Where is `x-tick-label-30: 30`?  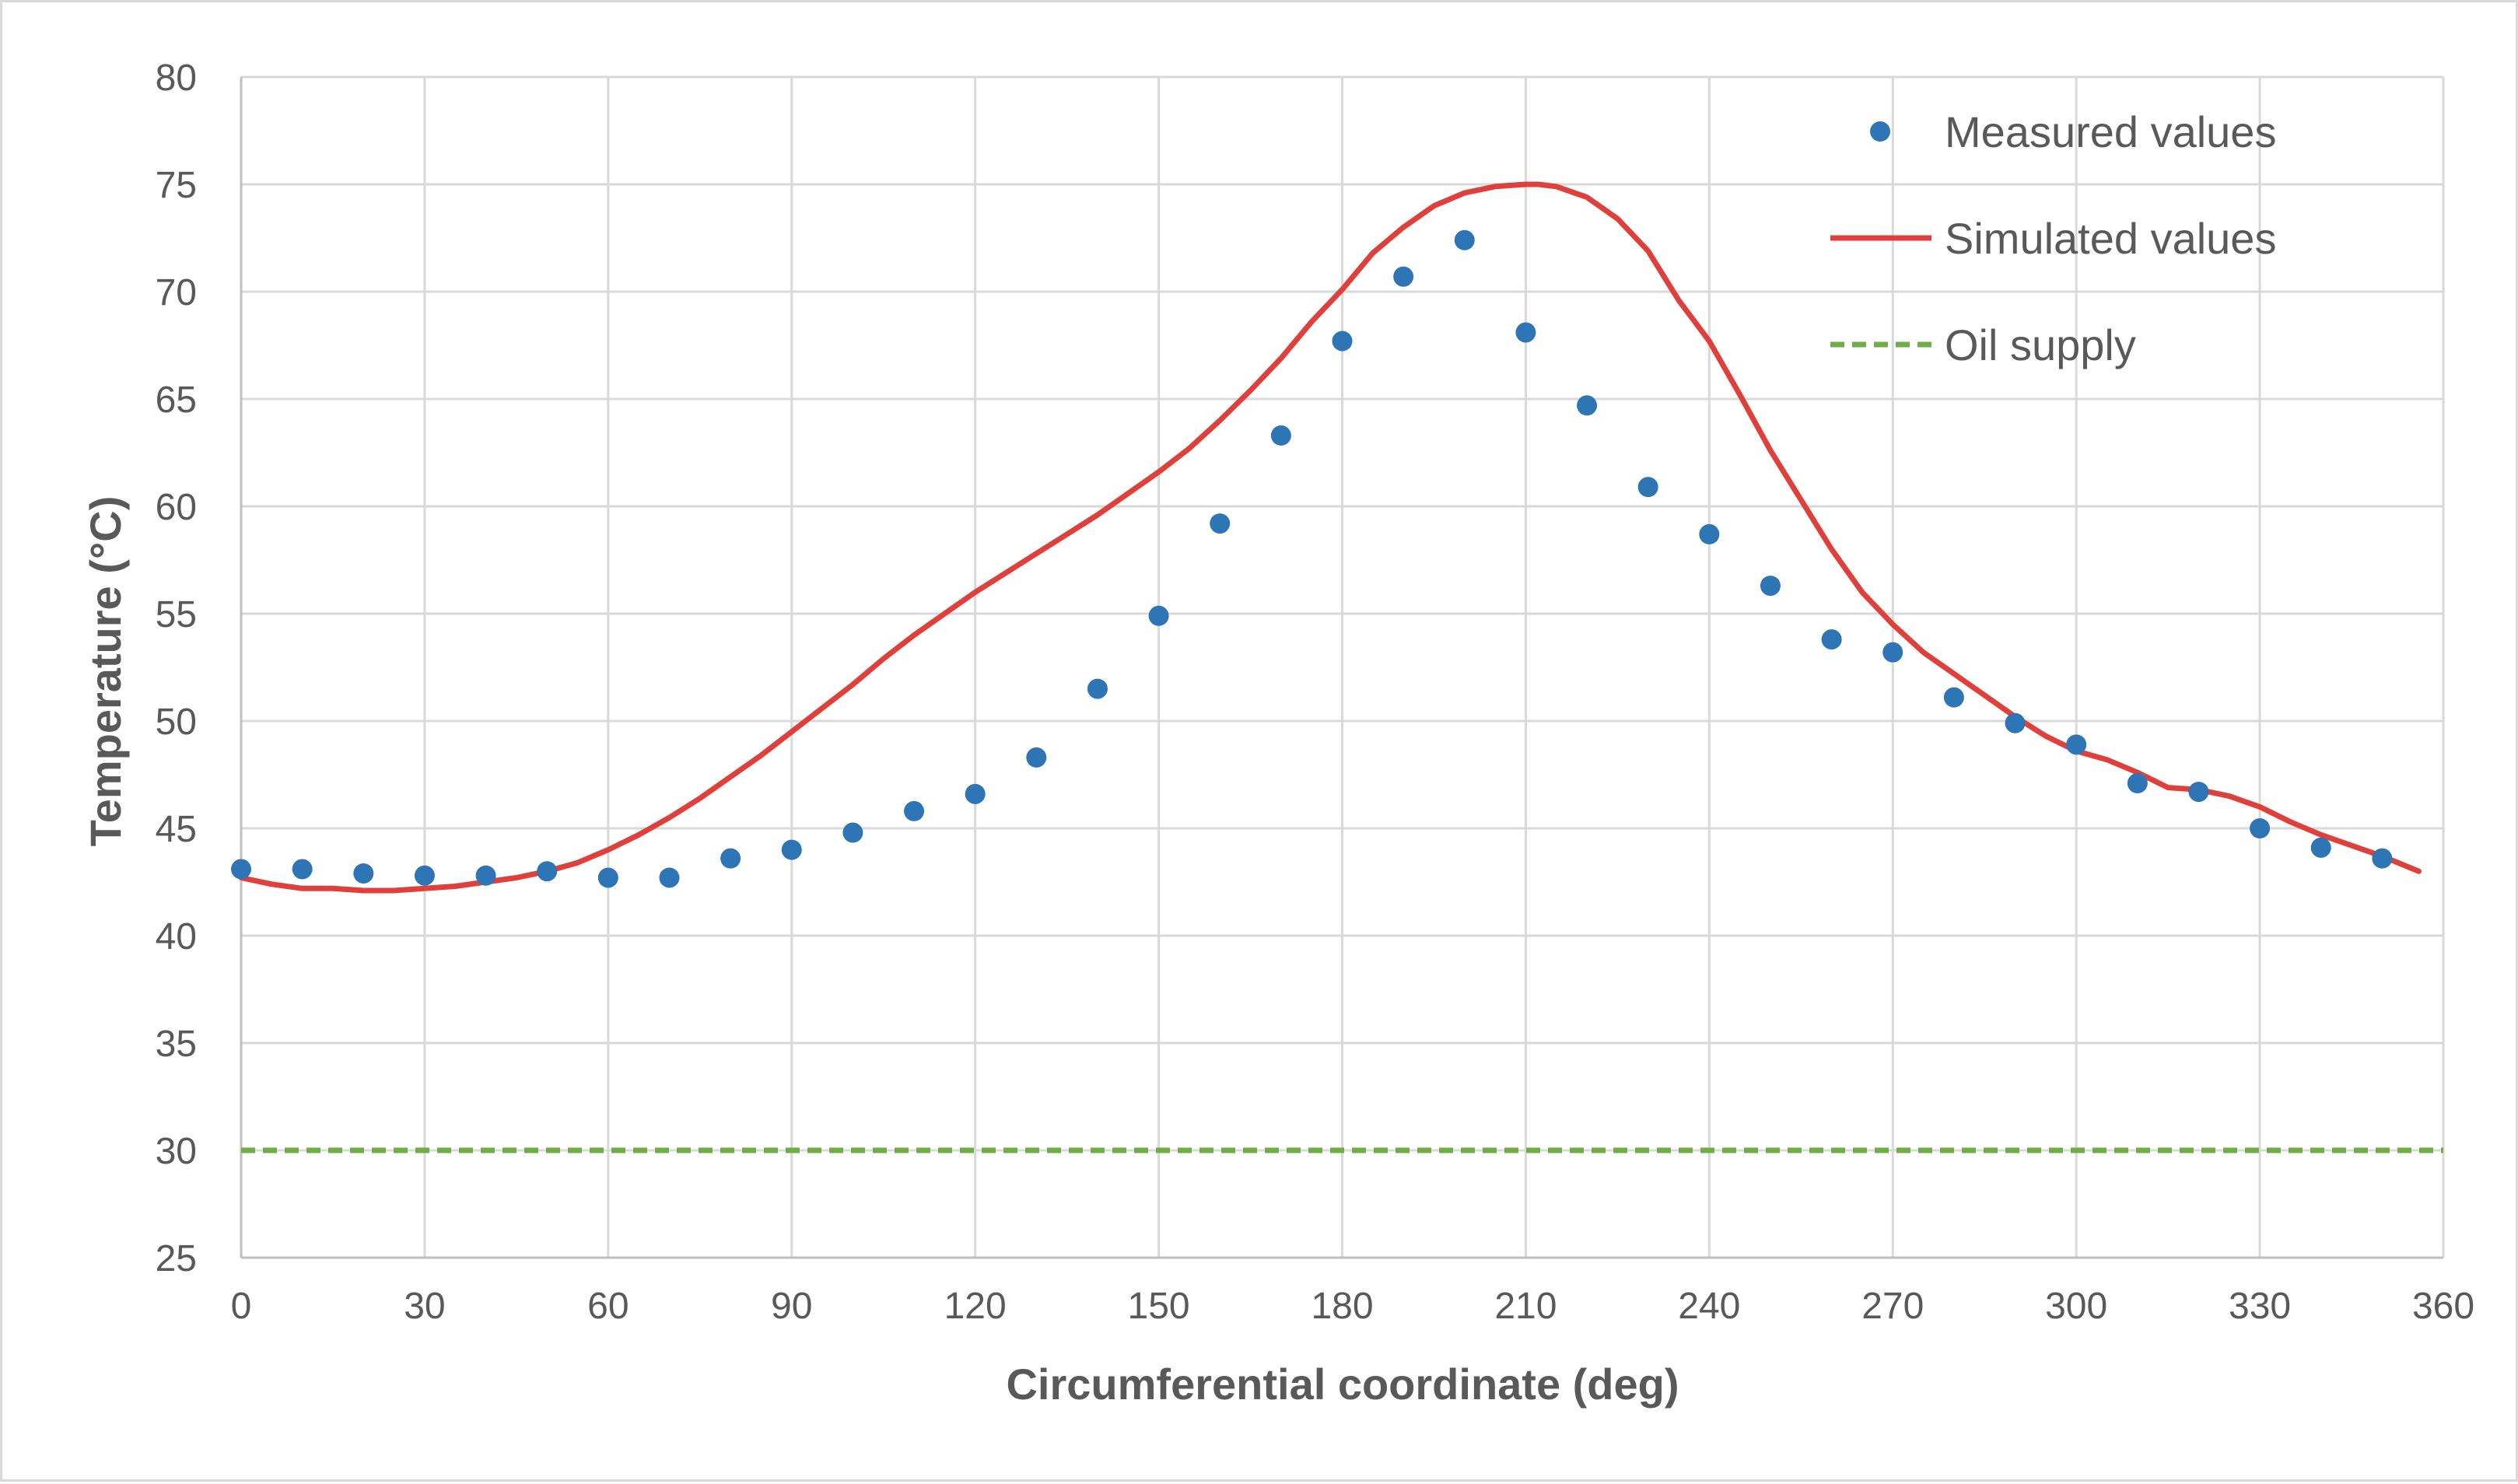 x-tick-label-30: 30 is located at coordinates (424, 1307).